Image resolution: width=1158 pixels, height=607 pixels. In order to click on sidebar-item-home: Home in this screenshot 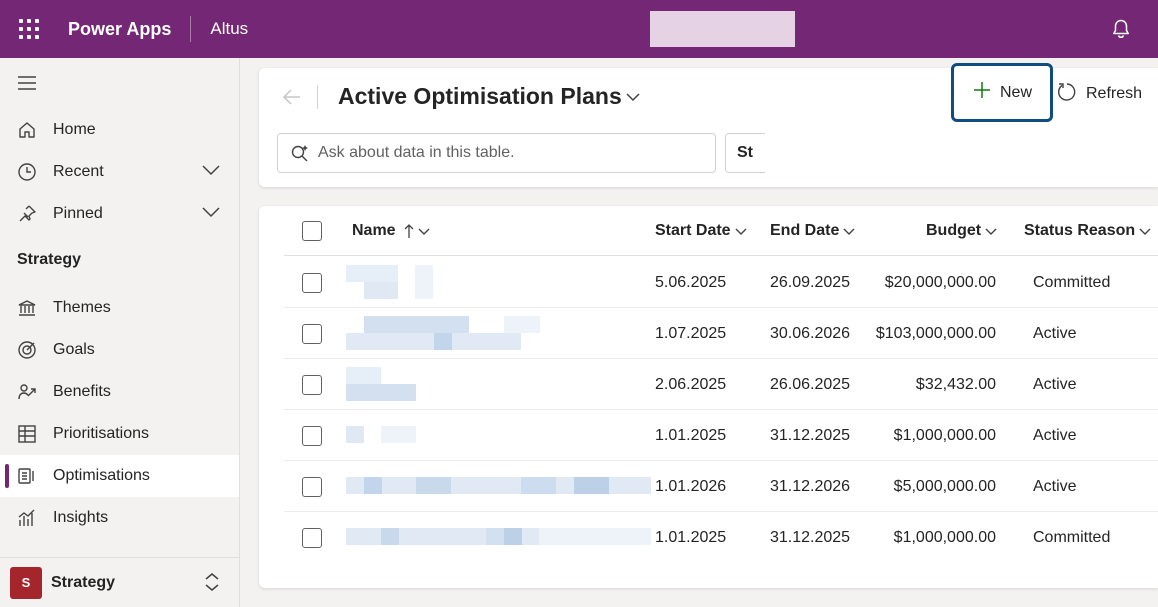, I will do `click(119, 130)`.